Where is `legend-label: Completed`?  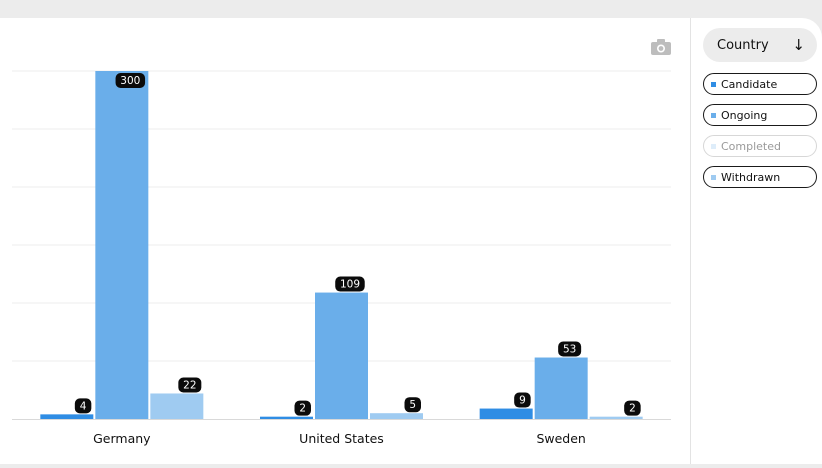
legend-label: Completed is located at coordinates (751, 146).